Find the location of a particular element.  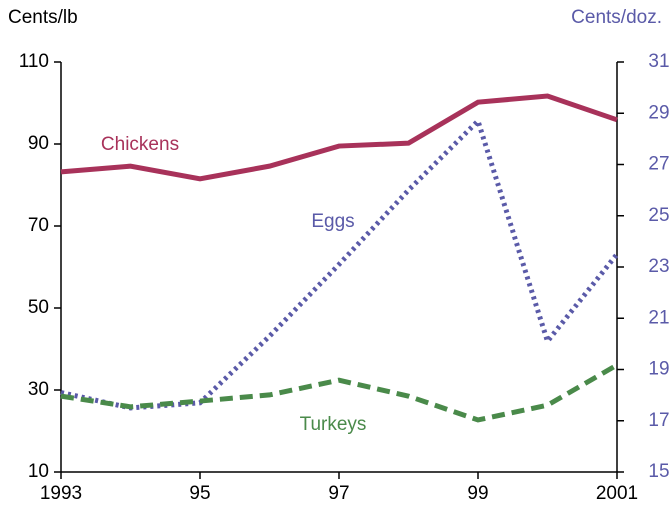

x-tick-label: 95 is located at coordinates (199, 493).